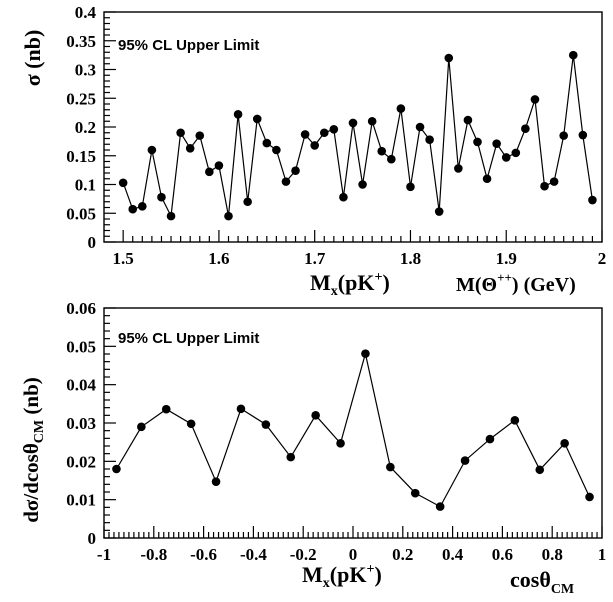  What do you see at coordinates (81, 385) in the screenshot?
I see `bottom-y-tick-label: 0.04` at bounding box center [81, 385].